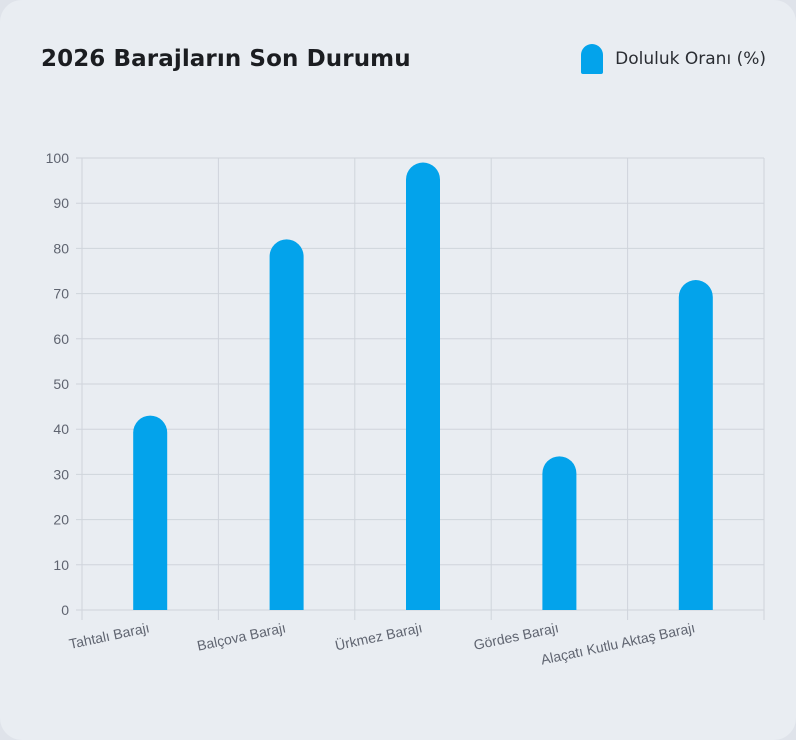  Describe the element at coordinates (61, 520) in the screenshot. I see `y-tick-label: 20` at that location.